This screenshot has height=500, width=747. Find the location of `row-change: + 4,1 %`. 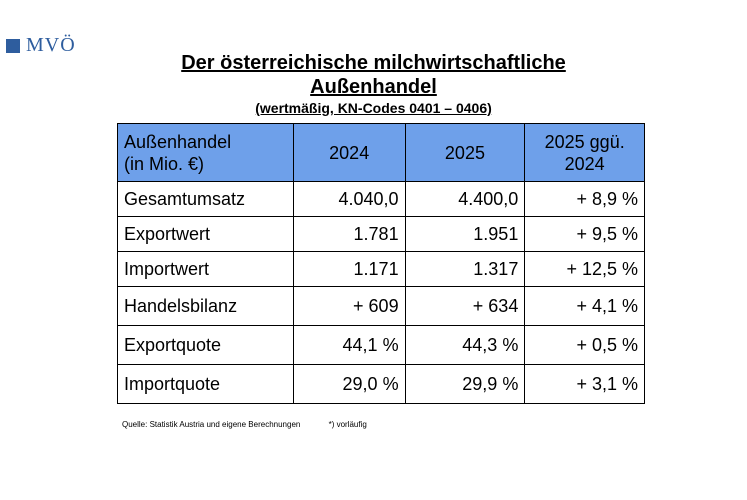

row-change: + 4,1 % is located at coordinates (584, 306).